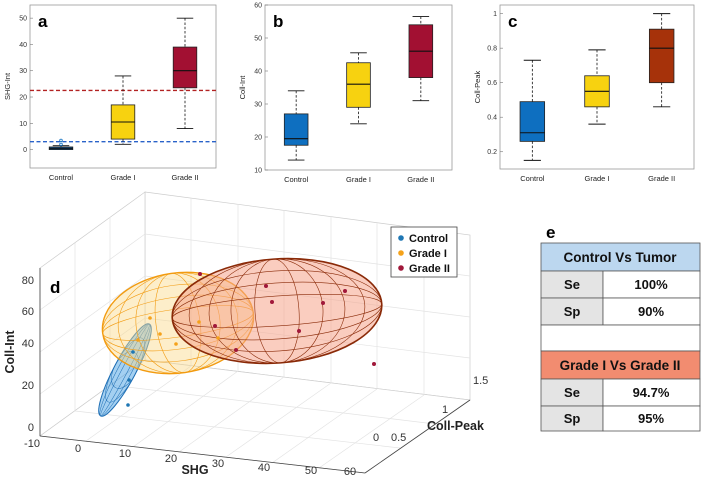  I want to click on d-xtick: 10, so click(125, 454).